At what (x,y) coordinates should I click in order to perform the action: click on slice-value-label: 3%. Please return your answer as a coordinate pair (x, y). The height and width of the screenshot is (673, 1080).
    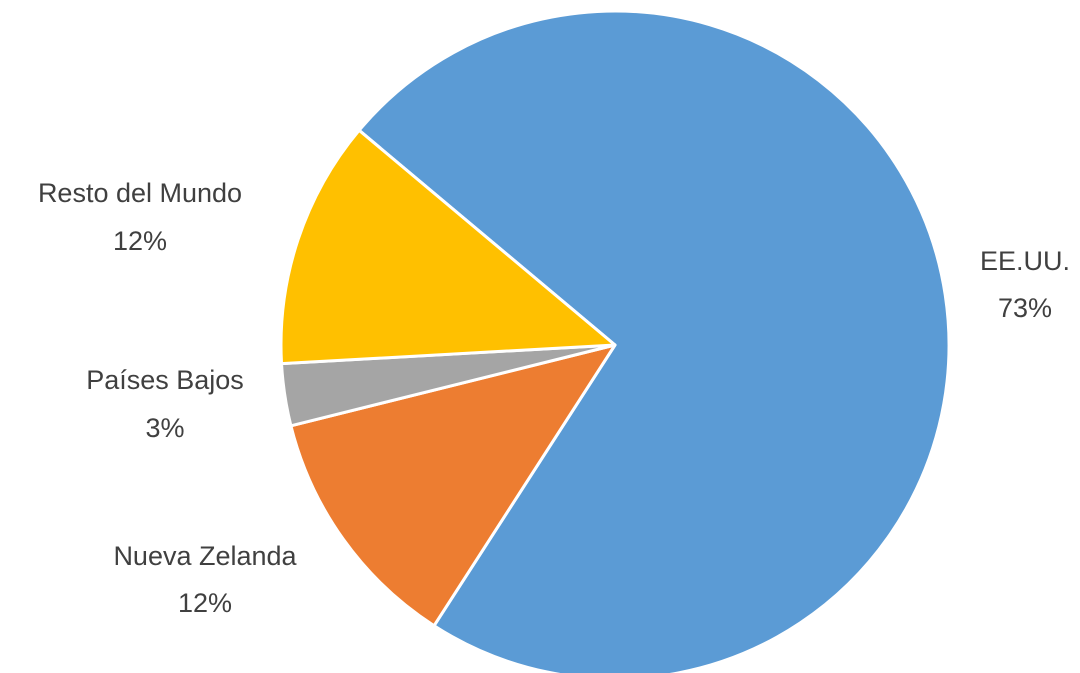
    Looking at the image, I should click on (164, 428).